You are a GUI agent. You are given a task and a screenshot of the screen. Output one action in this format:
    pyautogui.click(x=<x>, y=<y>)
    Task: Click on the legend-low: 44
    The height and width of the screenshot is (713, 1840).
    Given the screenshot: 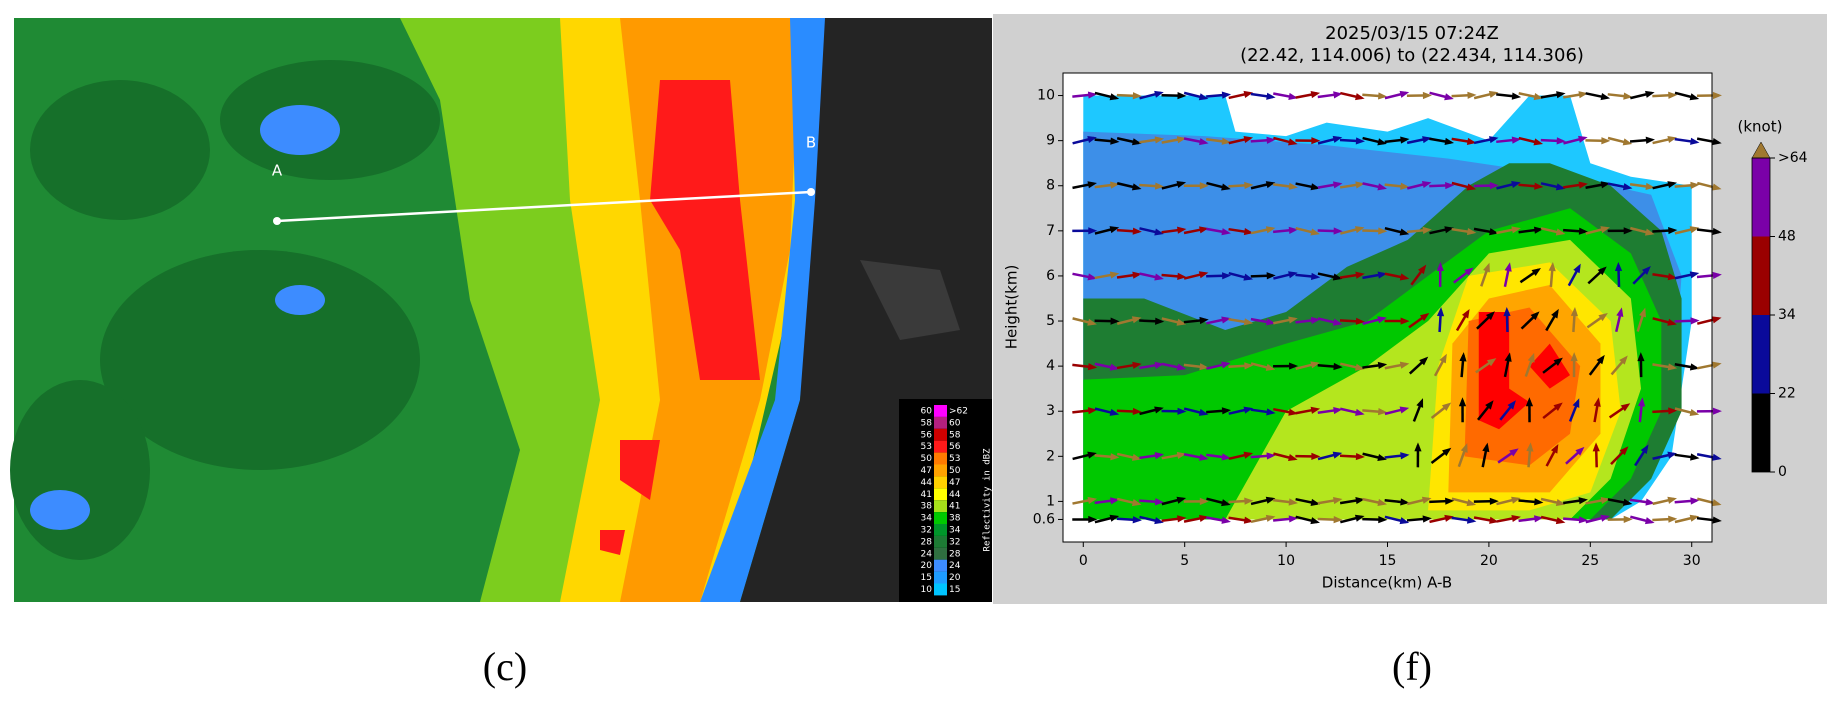 What is the action you would take?
    pyautogui.click(x=927, y=483)
    